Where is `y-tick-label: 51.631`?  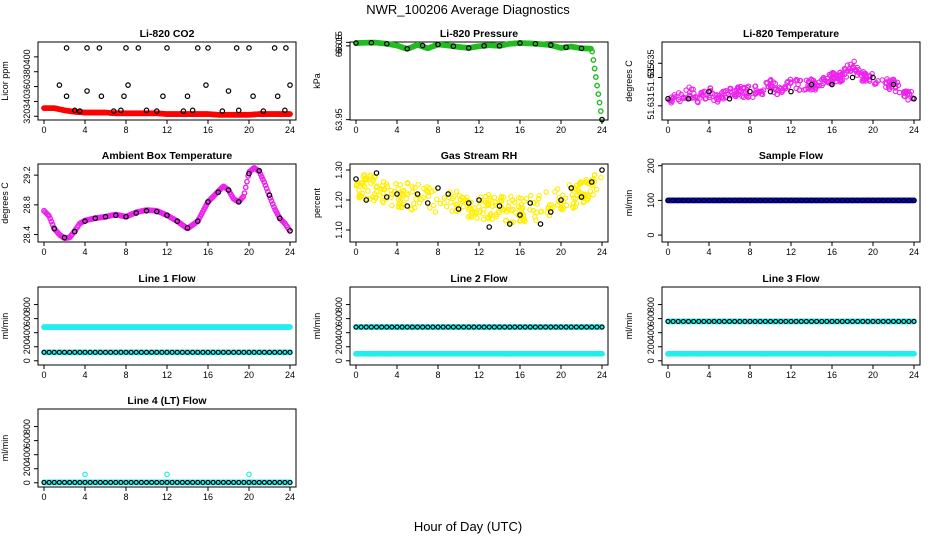 y-tick-label: 51.631 is located at coordinates (651, 106).